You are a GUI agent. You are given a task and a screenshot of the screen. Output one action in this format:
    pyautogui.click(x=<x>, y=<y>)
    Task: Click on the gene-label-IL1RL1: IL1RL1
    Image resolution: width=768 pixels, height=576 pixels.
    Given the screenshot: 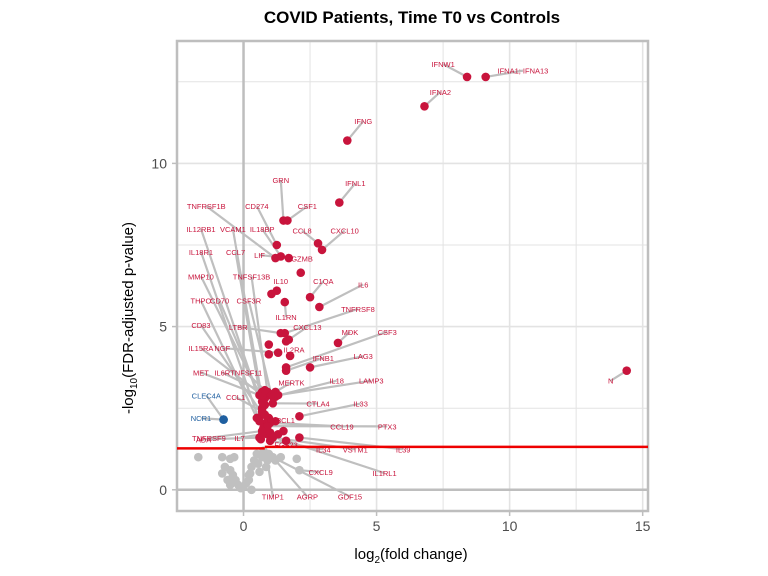 What is the action you would take?
    pyautogui.click(x=384, y=473)
    